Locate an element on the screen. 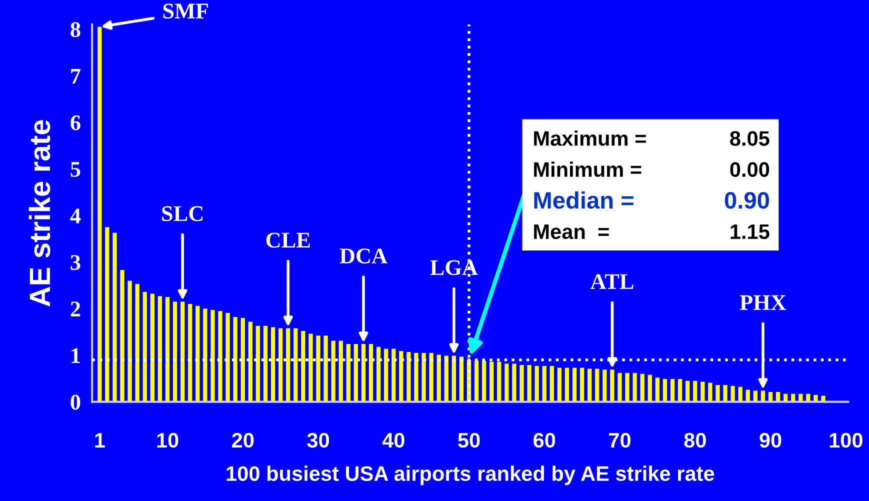 This screenshot has height=501, width=869. y-tick-label: 3 is located at coordinates (75, 262).